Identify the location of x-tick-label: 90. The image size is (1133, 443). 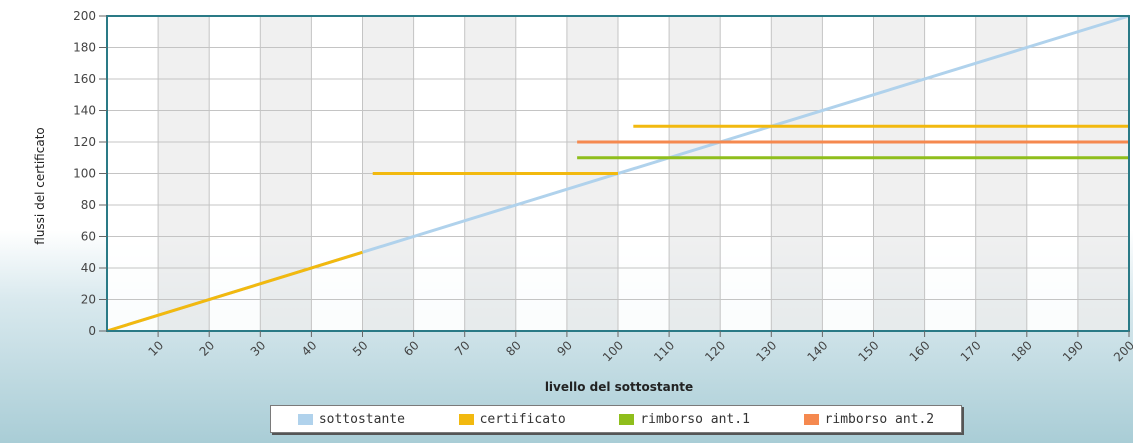
(564, 348).